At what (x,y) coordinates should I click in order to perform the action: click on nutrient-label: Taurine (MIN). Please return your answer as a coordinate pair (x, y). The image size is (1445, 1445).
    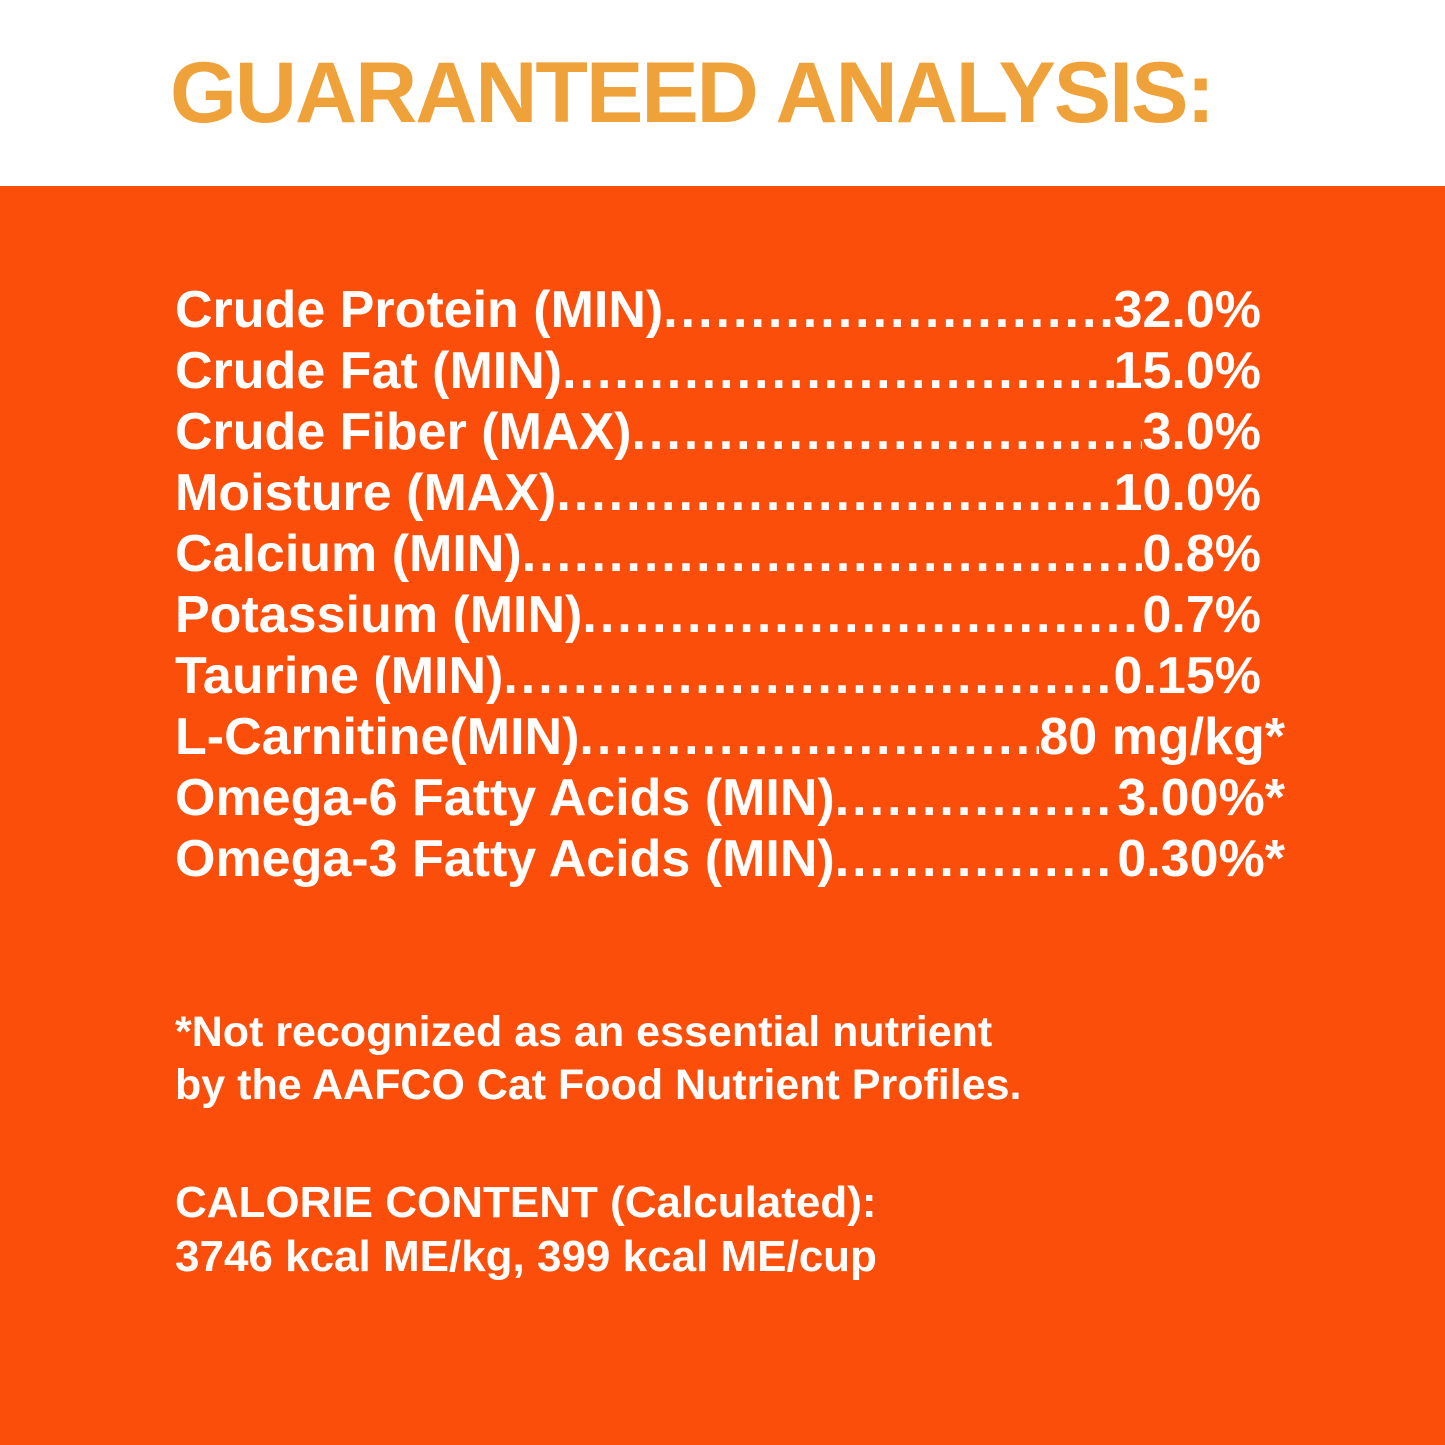
    Looking at the image, I should click on (339, 676).